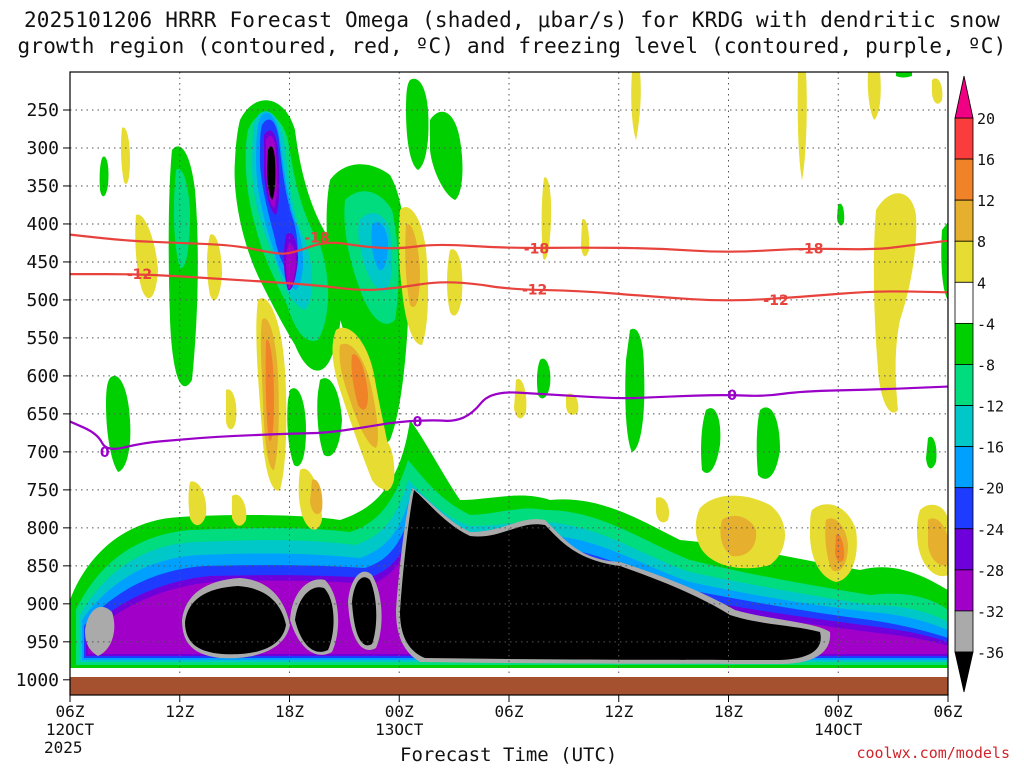 This screenshot has height=768, width=1024. Describe the element at coordinates (536, 249) in the screenshot. I see `contour-label-0-1: -18` at that location.